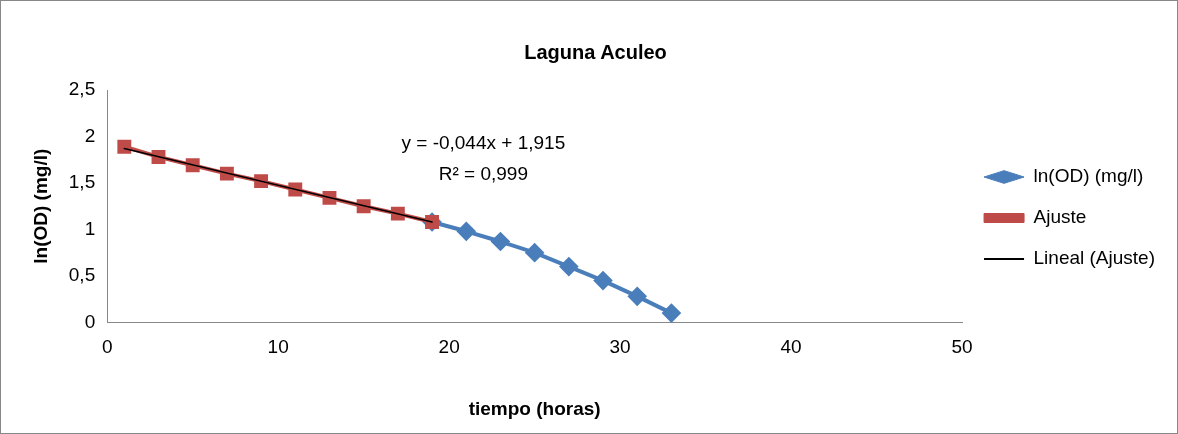 The width and height of the screenshot is (1178, 434). What do you see at coordinates (962, 347) in the screenshot?
I see `x-tick-label: 50` at bounding box center [962, 347].